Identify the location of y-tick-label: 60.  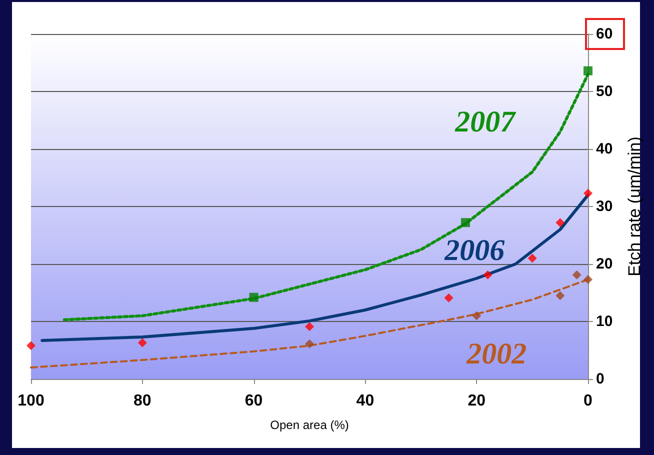
(604, 34).